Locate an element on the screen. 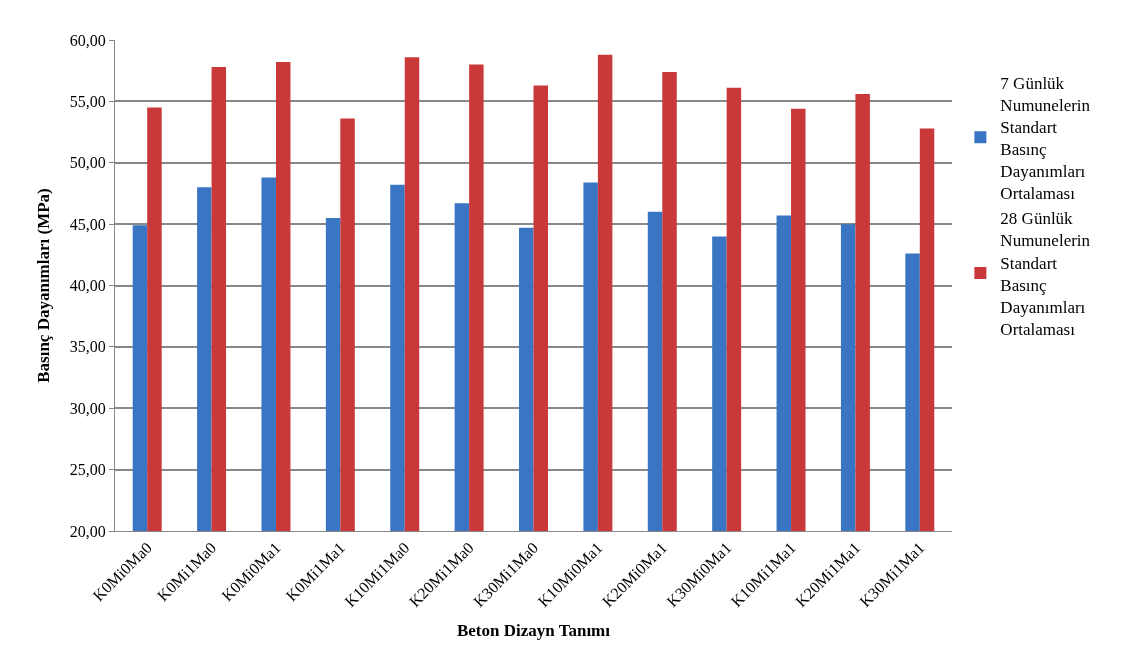  y-tick-label: 35,00 is located at coordinates (87, 347).